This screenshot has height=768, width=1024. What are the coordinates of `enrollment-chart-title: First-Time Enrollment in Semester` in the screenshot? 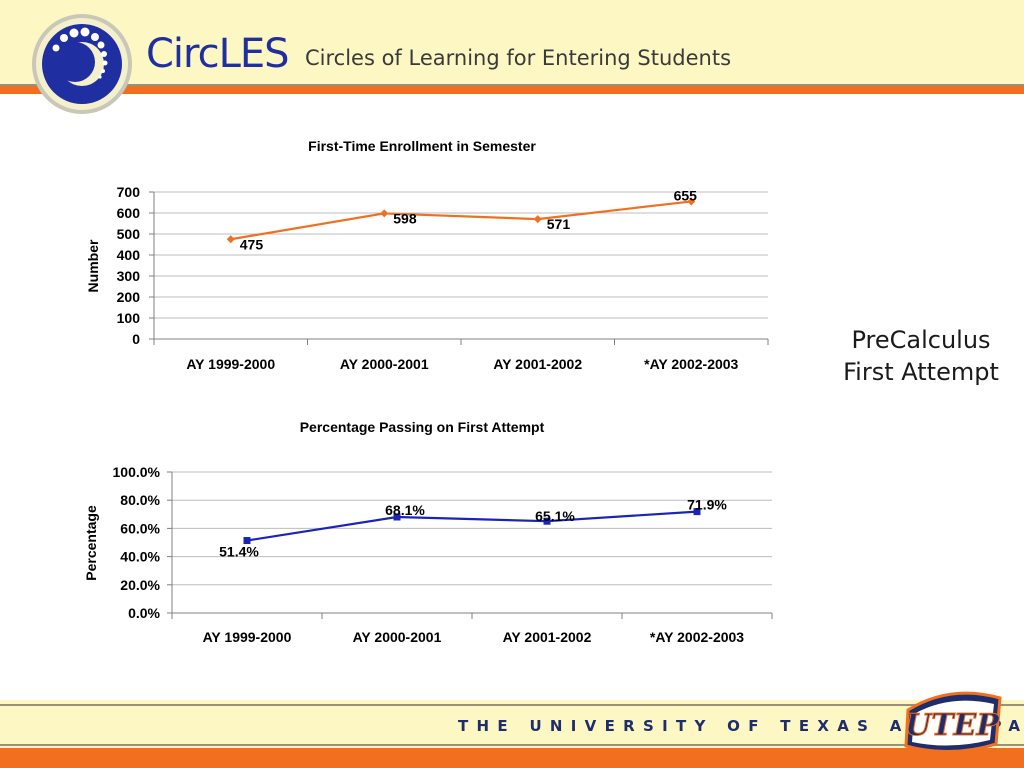 It's located at (422, 146).